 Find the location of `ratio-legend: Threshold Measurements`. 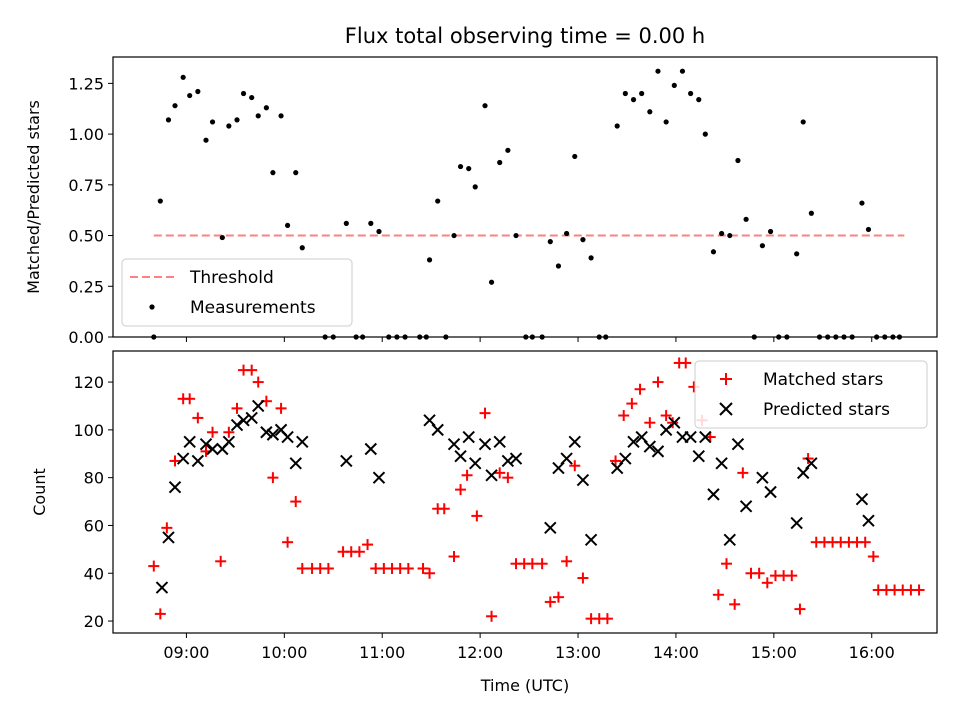

ratio-legend: Threshold Measurements is located at coordinates (237, 292).